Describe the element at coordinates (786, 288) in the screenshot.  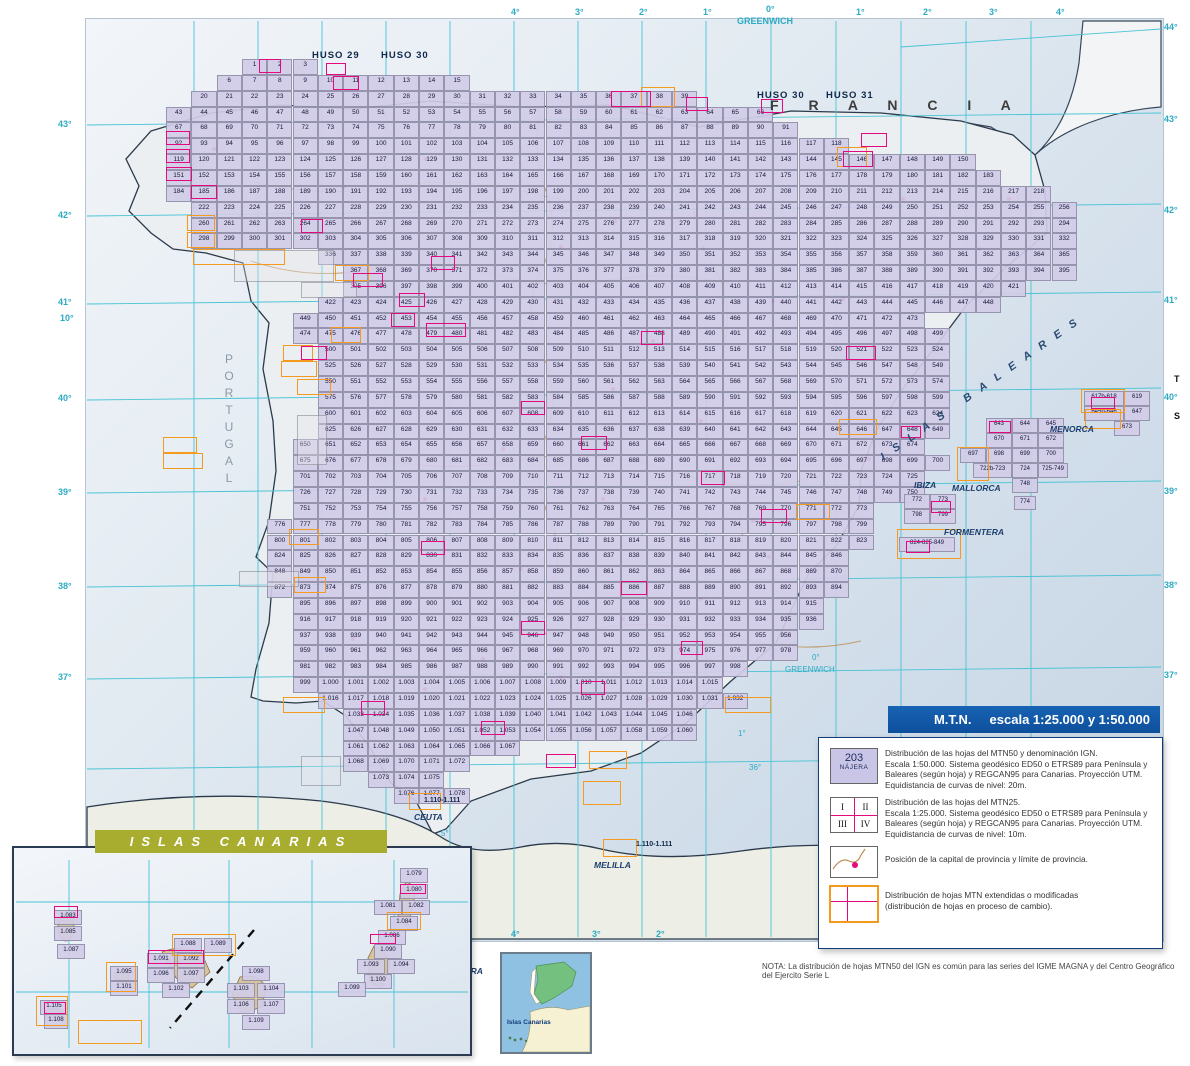
I see `sheet-cell: 412` at that location.